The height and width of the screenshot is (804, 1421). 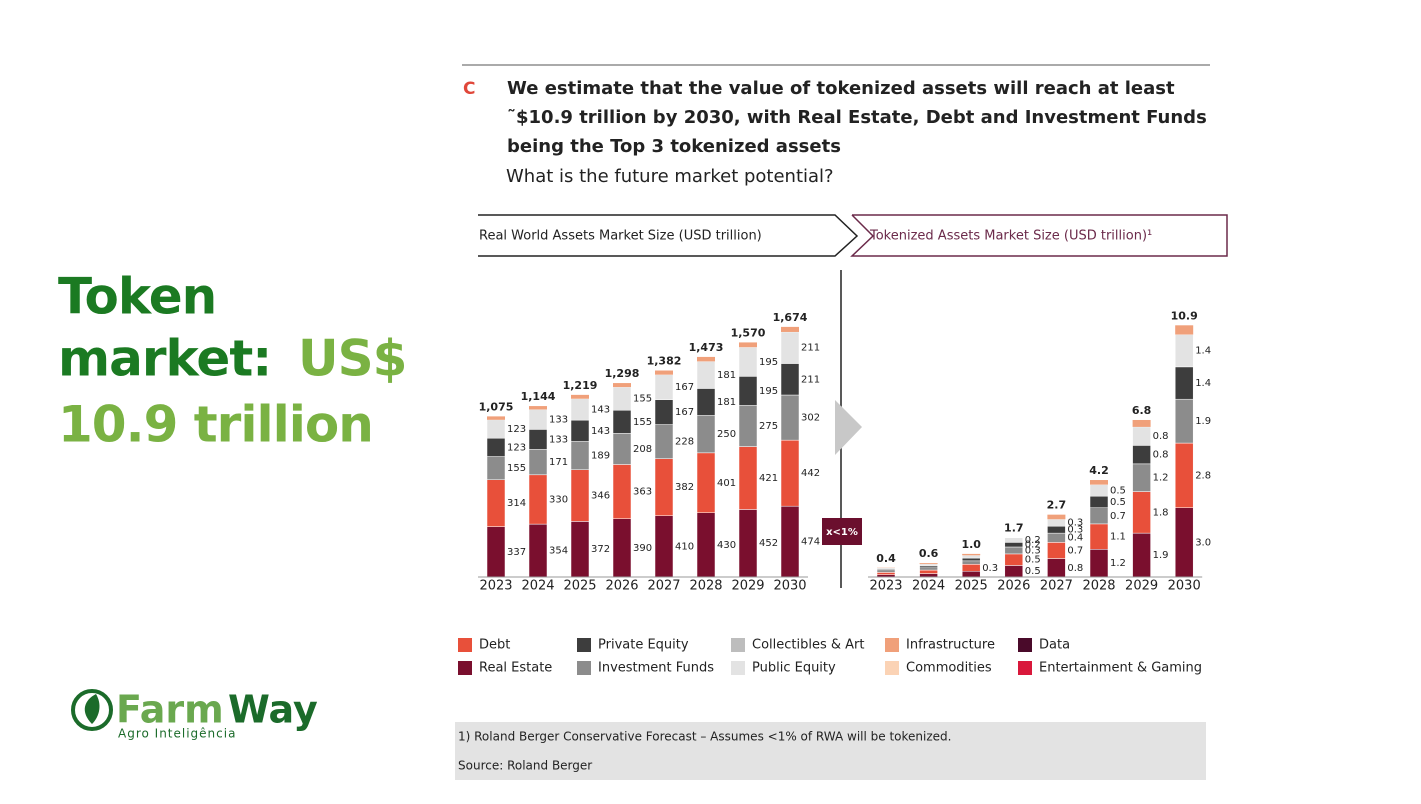 I want to click on value-label: 314, so click(x=516, y=503).